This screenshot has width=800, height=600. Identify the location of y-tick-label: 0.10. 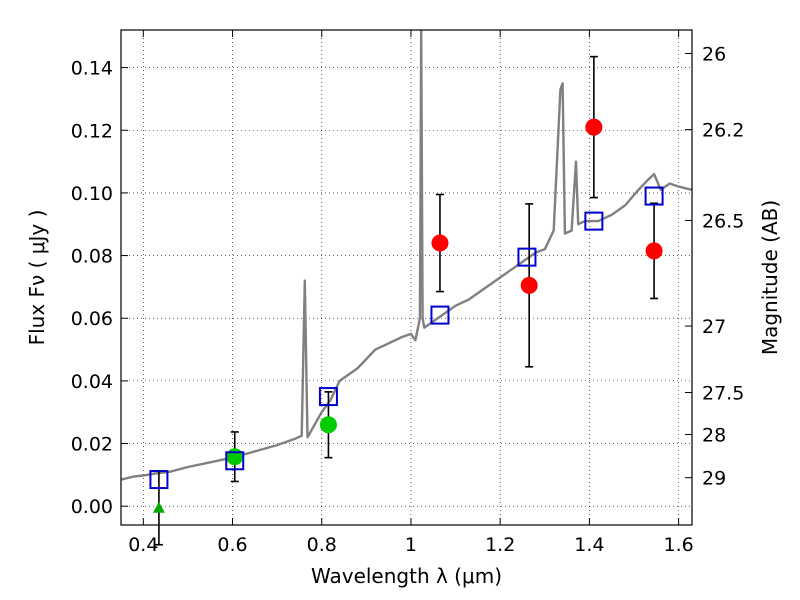
(92, 194).